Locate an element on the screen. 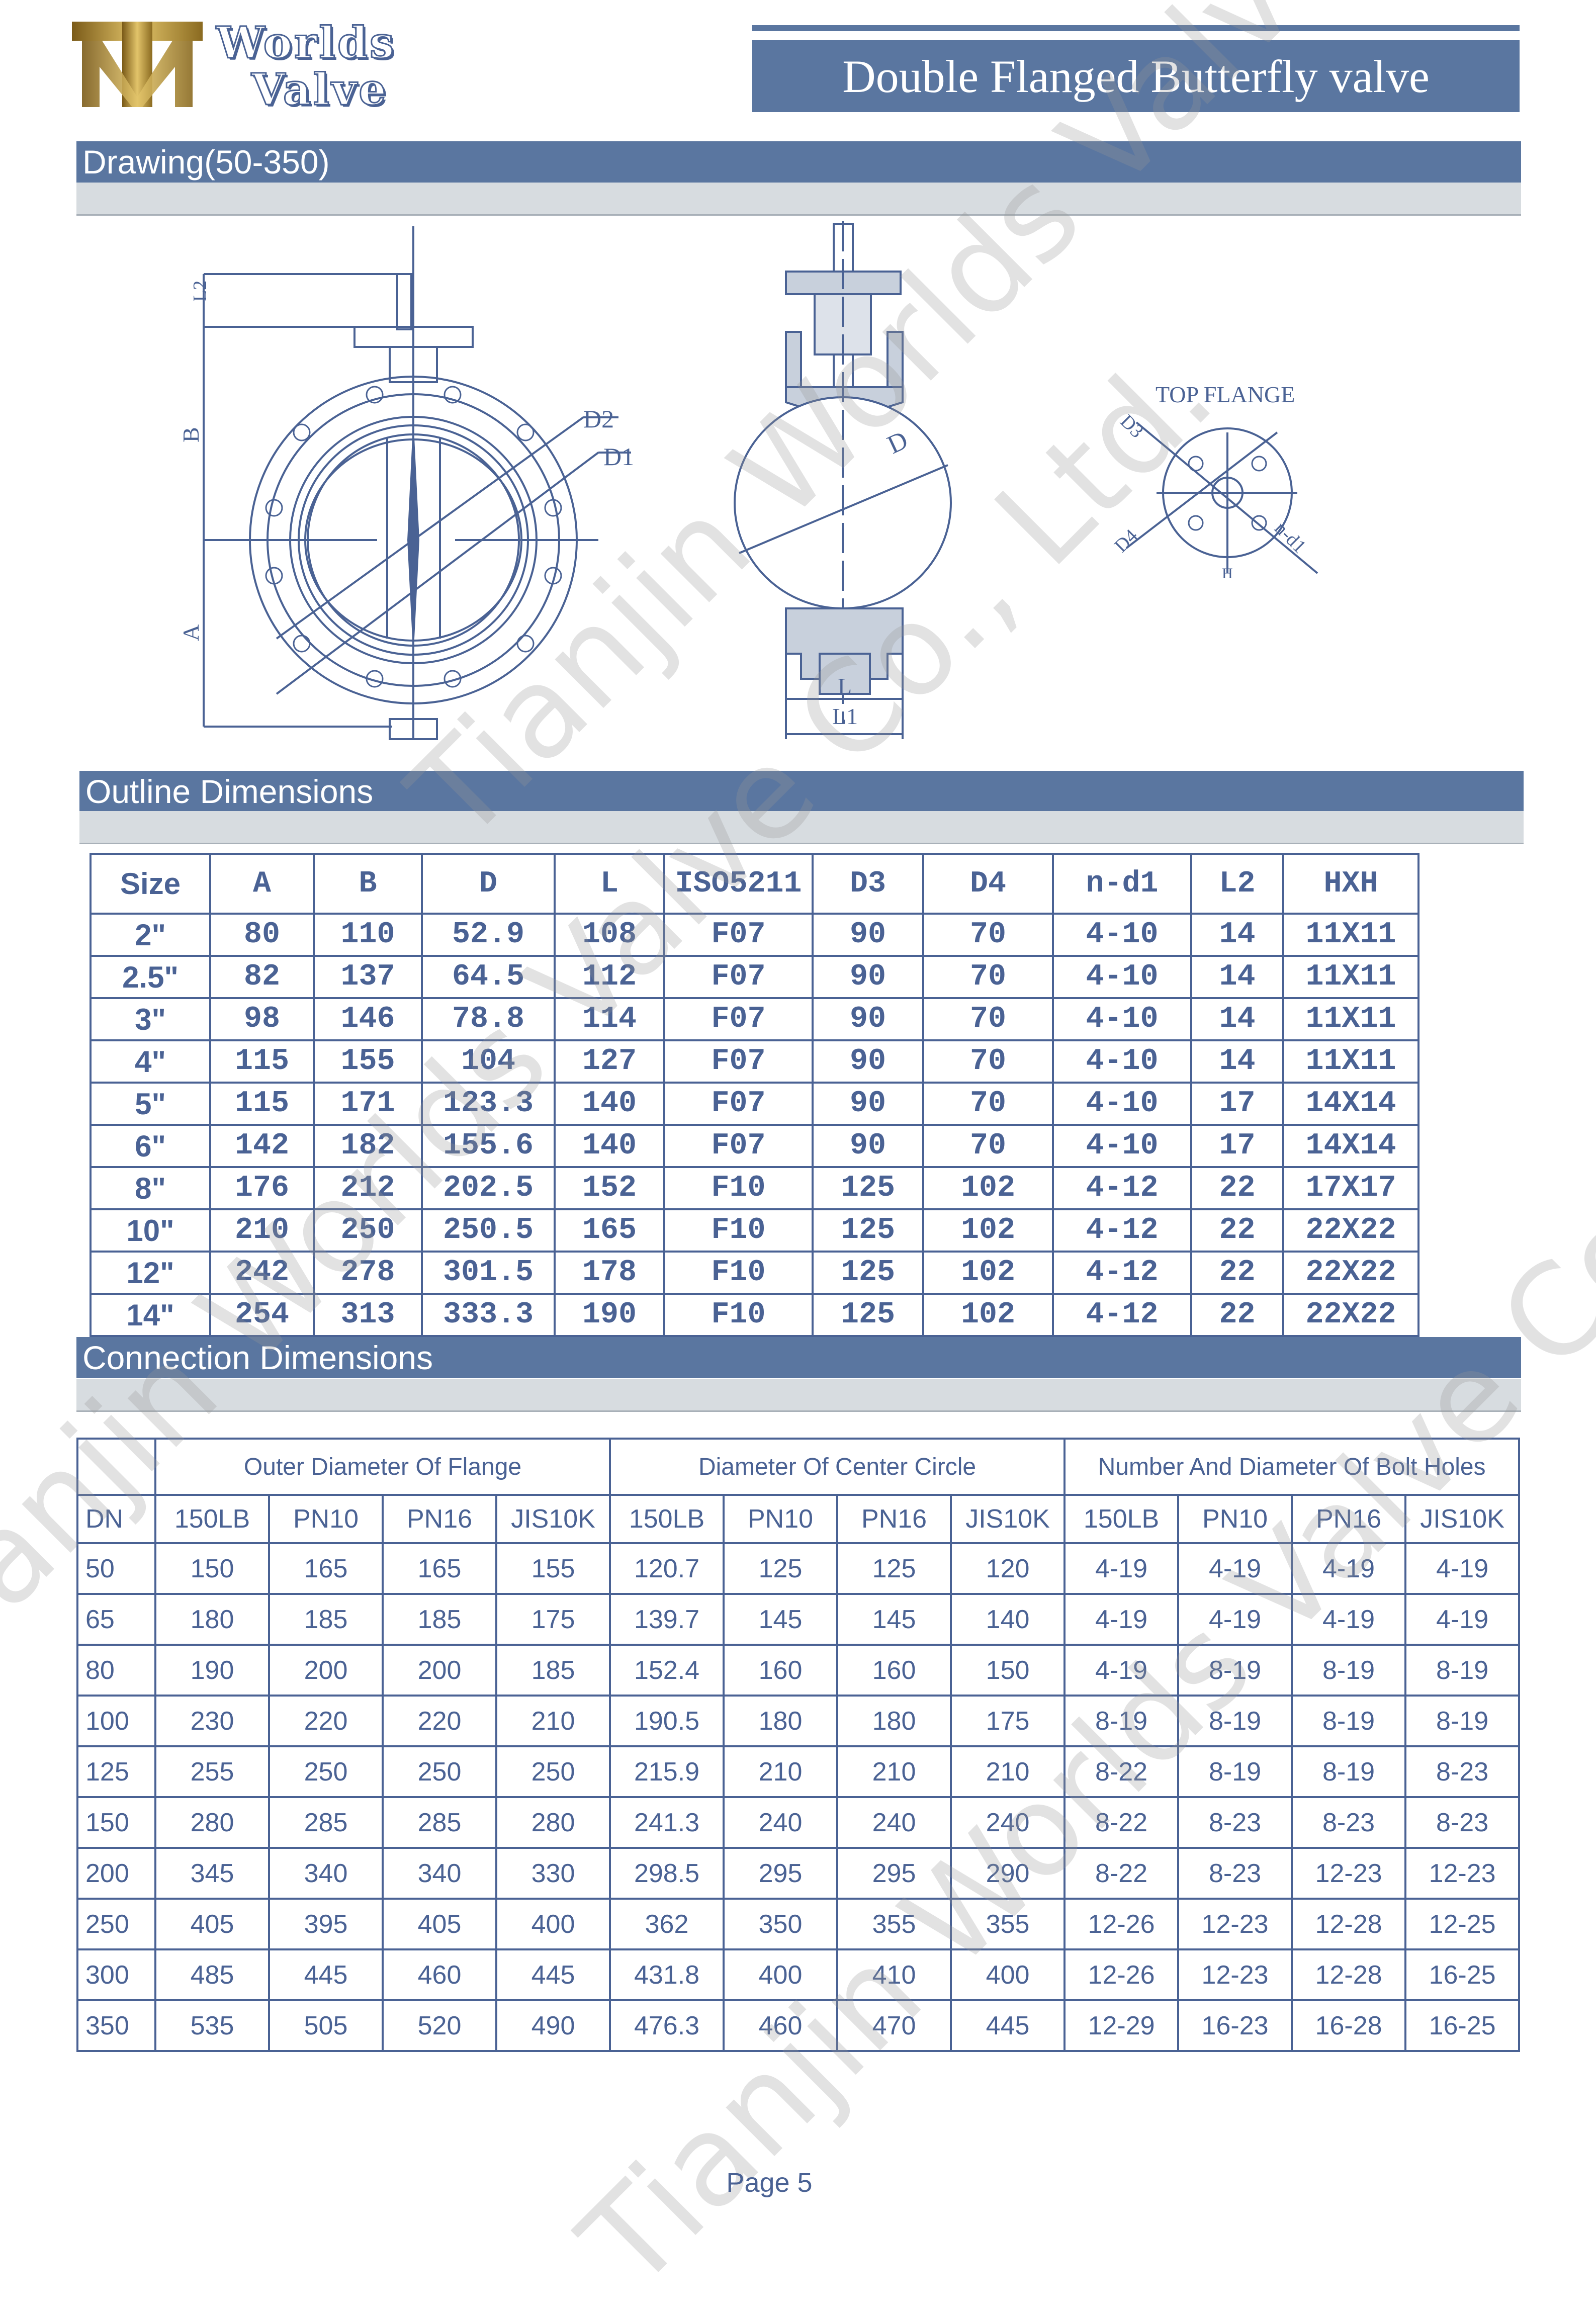 Image resolution: width=1596 pixels, height=2316 pixels. table-cell: 182 is located at coordinates (368, 1146).